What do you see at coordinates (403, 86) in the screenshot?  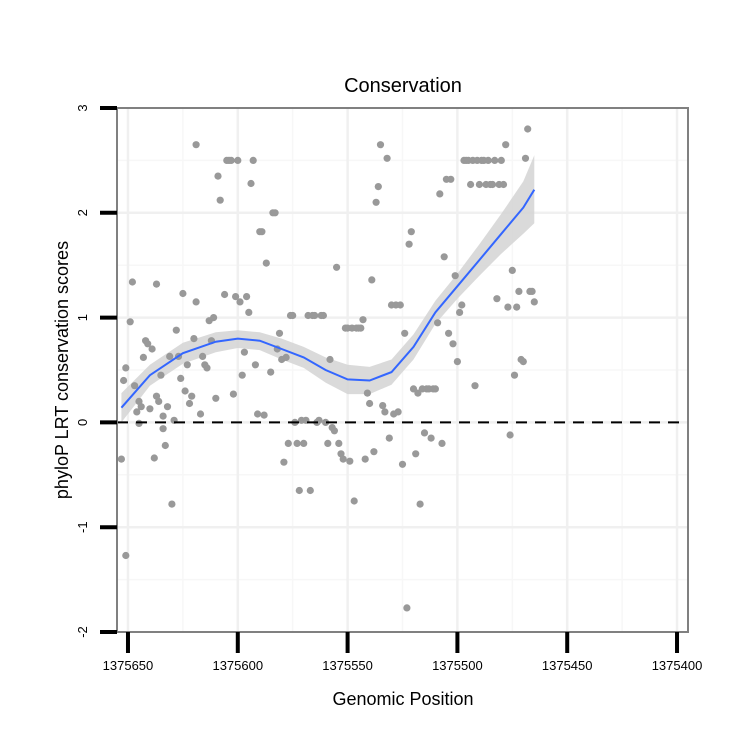 I see `chart-title: Conservation` at bounding box center [403, 86].